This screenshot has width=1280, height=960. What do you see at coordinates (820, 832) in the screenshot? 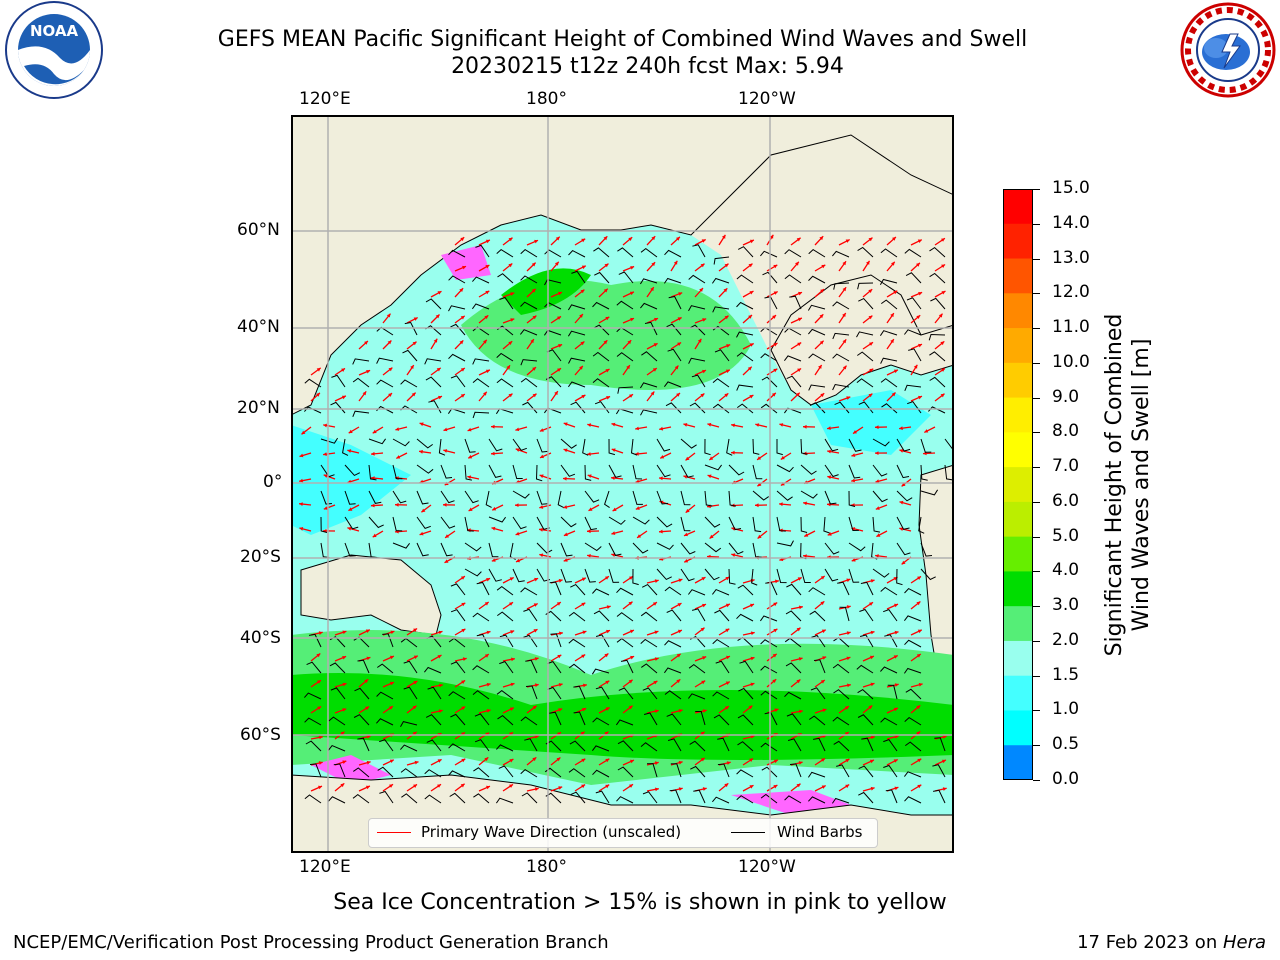
I see `legend-barb-label: Wind Barbs` at bounding box center [820, 832].